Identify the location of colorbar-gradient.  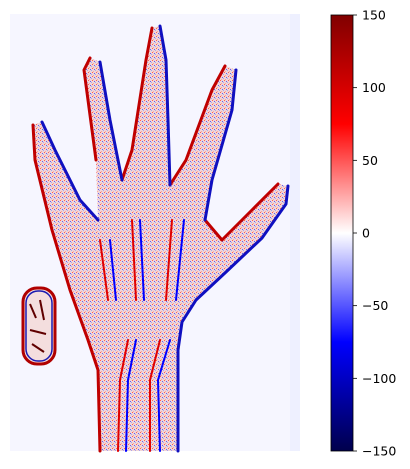
(342, 233).